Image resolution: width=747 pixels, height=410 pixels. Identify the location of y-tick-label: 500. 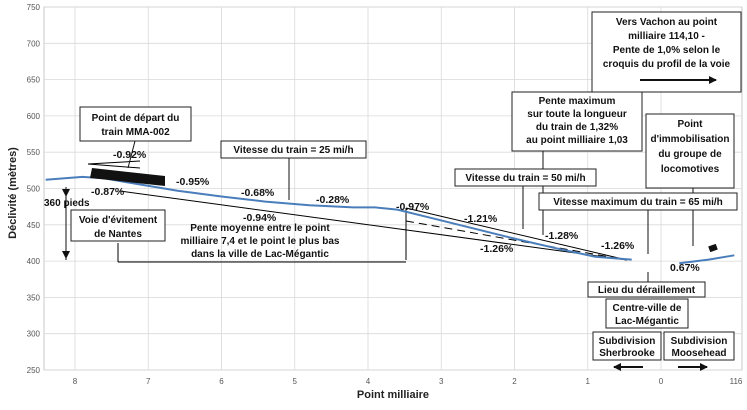
(34, 189).